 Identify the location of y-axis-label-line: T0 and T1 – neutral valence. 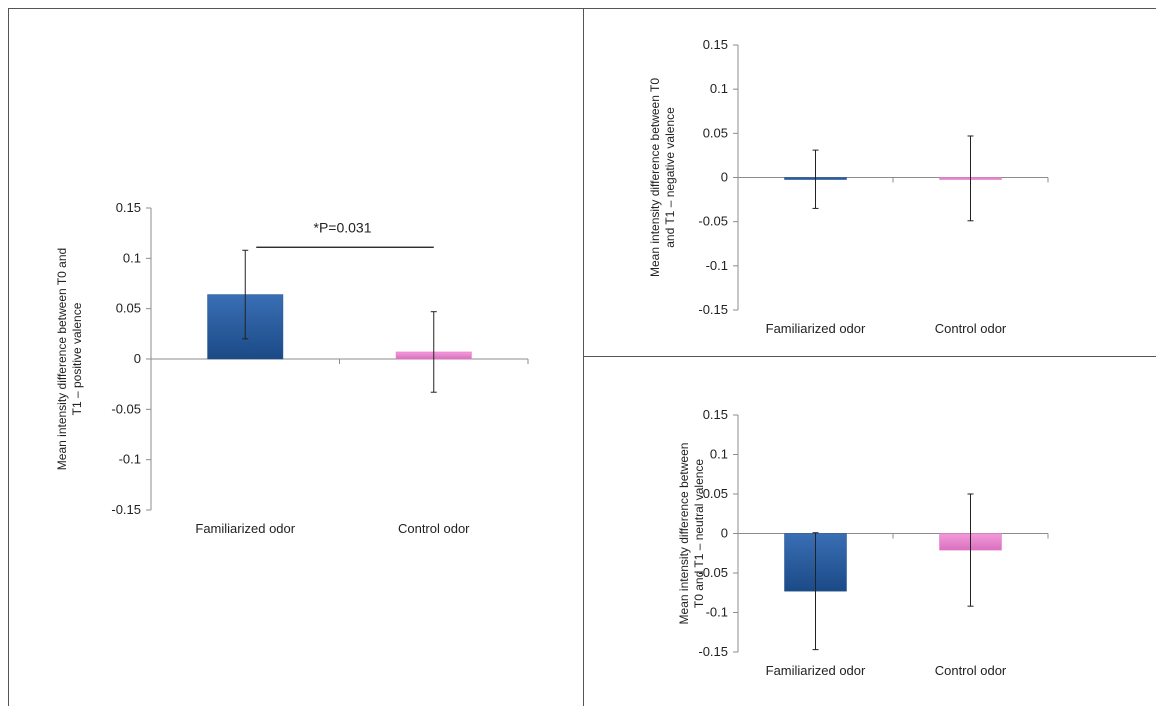
(699, 534).